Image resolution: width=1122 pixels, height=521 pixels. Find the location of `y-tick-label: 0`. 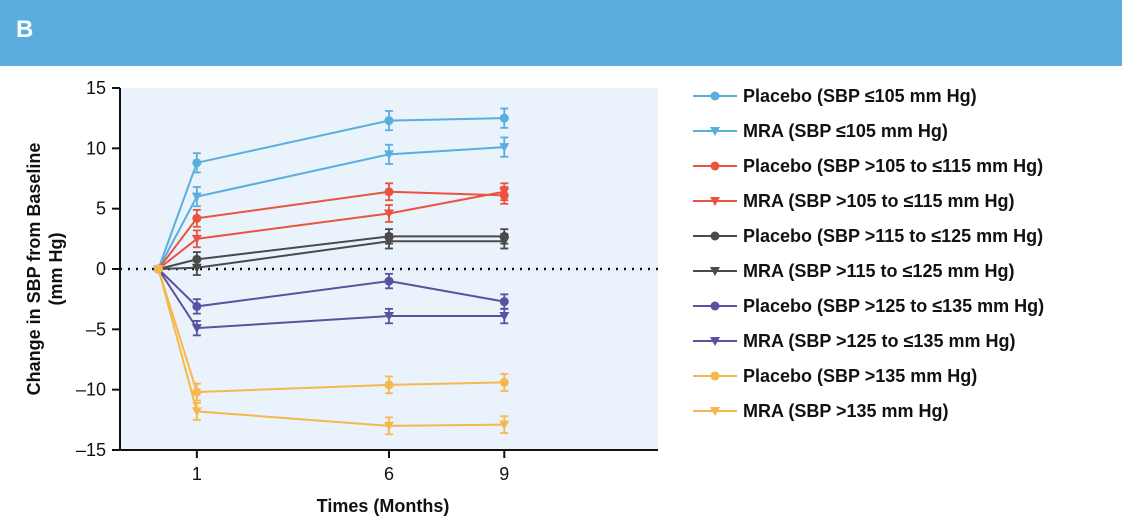

y-tick-label: 0 is located at coordinates (101, 269).